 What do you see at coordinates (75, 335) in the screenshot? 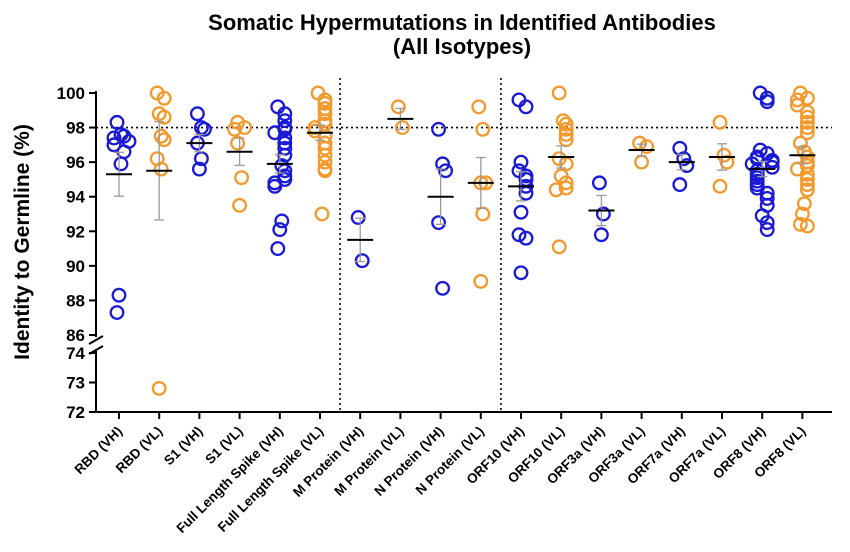
I see `y-tick-label: 86` at bounding box center [75, 335].